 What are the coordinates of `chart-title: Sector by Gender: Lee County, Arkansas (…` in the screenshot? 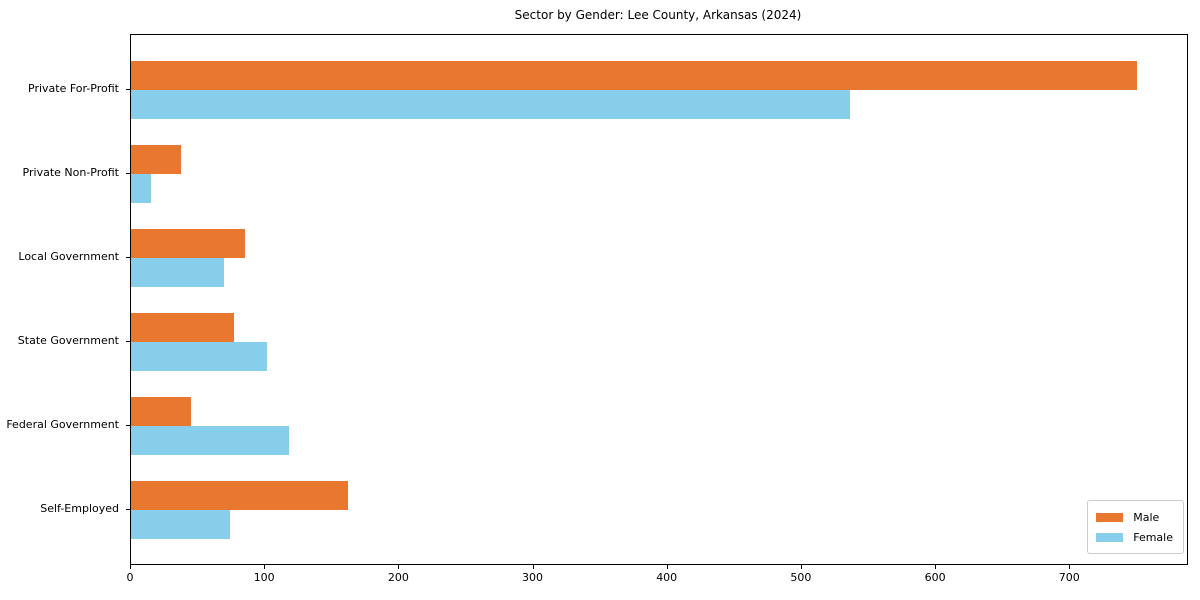 It's located at (658, 15).